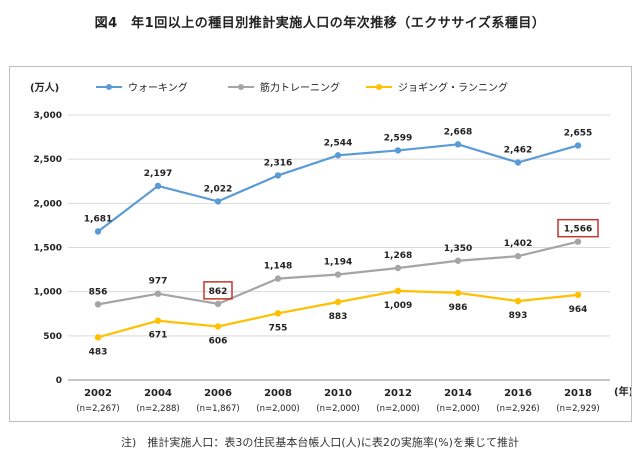  What do you see at coordinates (518, 393) in the screenshot?
I see `x-tick-label: 2016` at bounding box center [518, 393].